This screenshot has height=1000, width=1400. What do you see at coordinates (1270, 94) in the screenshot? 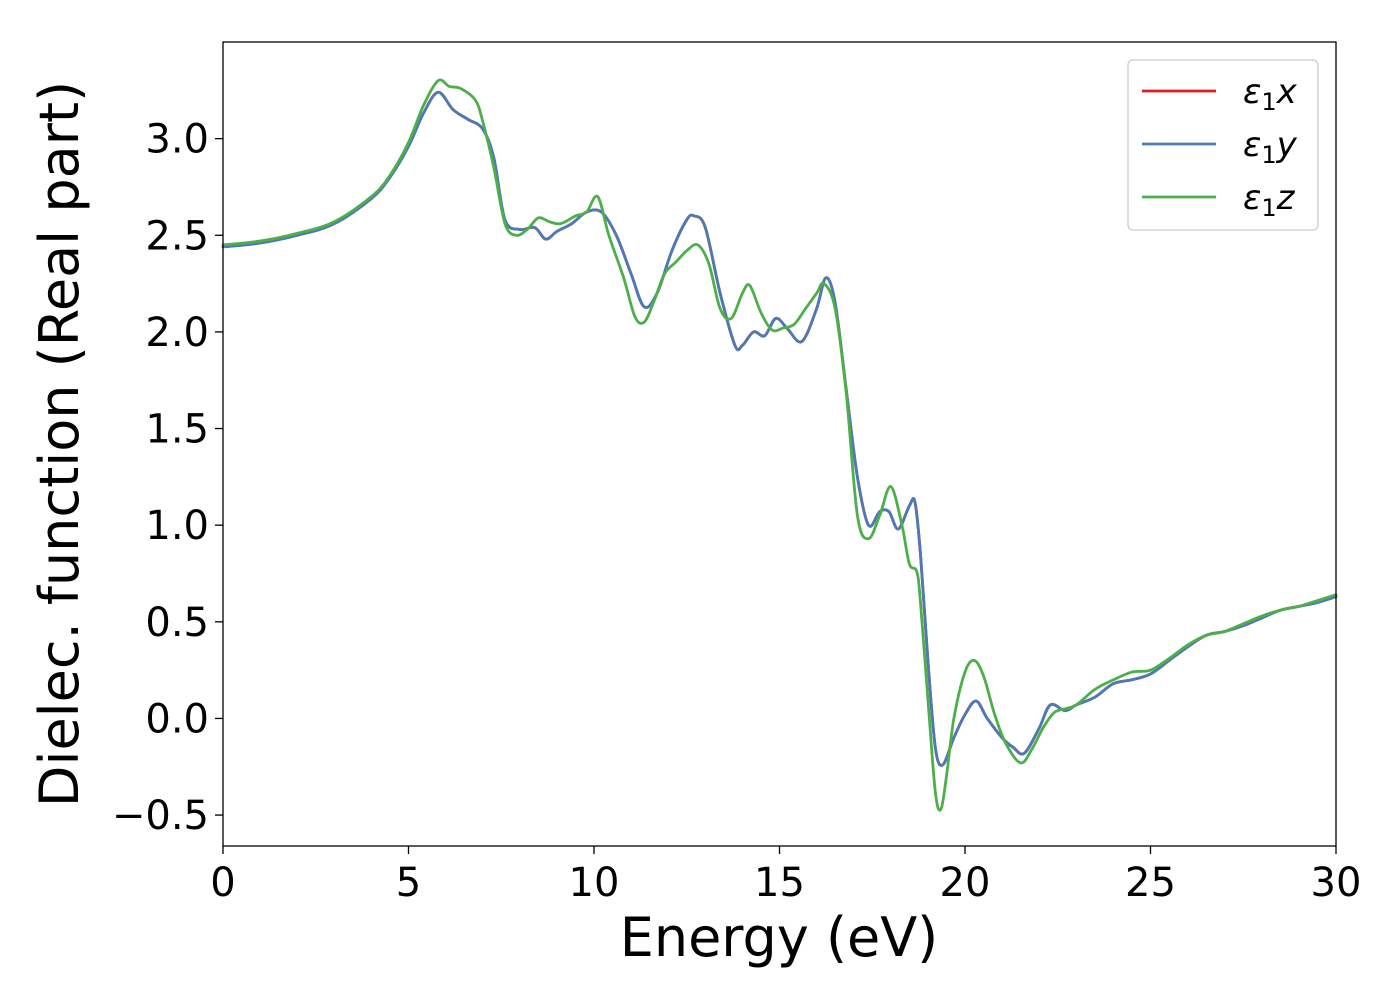
I see `legend-label-x: ε1x` at bounding box center [1270, 94].